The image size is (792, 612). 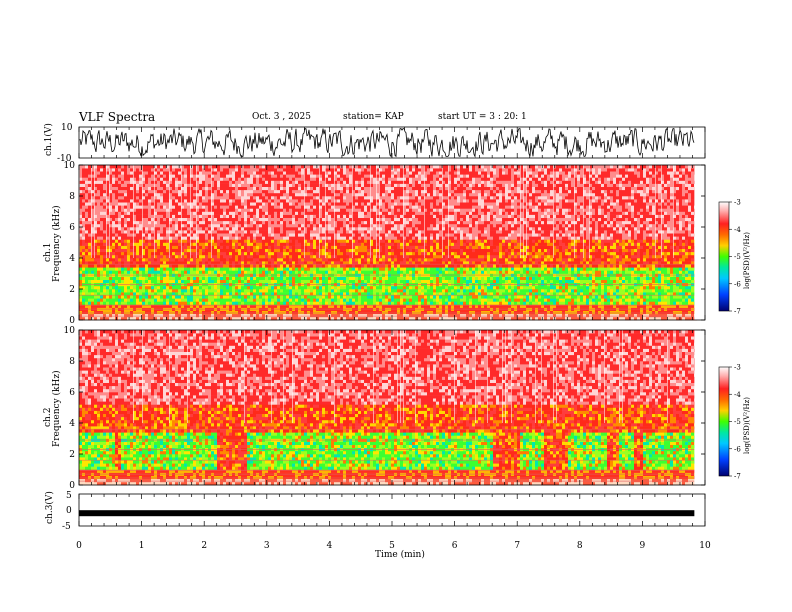 I want to click on ch3-ytick-bottom: -5, so click(x=66, y=527).